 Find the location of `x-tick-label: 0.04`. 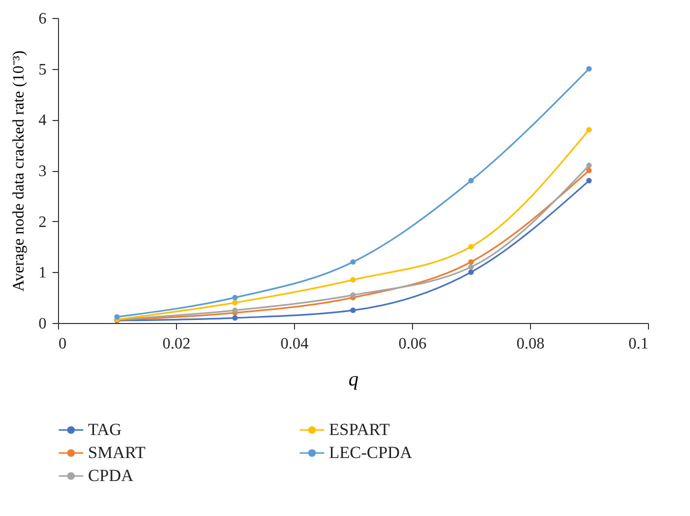

x-tick-label: 0.04 is located at coordinates (294, 344).